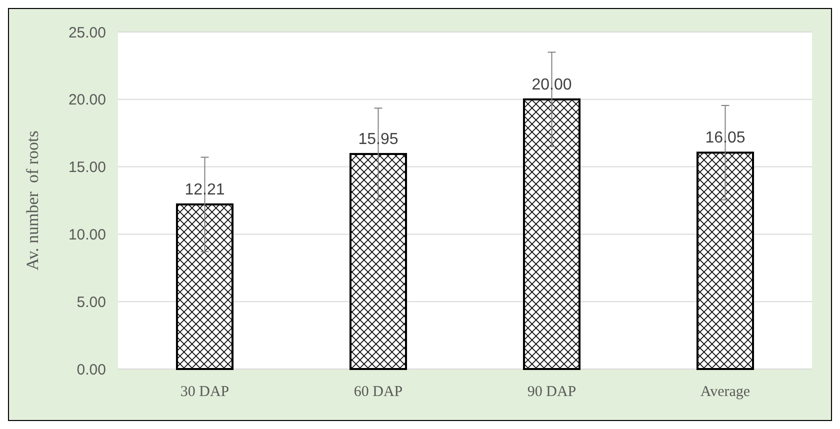 The image size is (840, 429). What do you see at coordinates (205, 392) in the screenshot?
I see `x-tick-label: 30 DAP` at bounding box center [205, 392].